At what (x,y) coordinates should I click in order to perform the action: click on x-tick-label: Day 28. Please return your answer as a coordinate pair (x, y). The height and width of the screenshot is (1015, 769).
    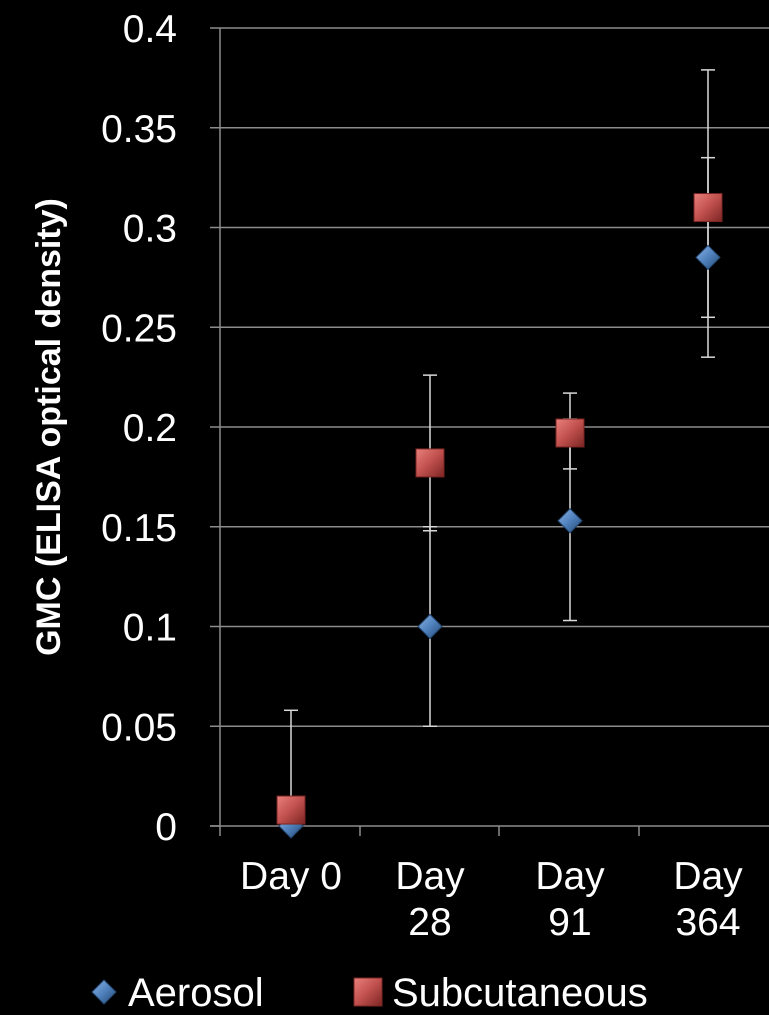
    Looking at the image, I should click on (430, 899).